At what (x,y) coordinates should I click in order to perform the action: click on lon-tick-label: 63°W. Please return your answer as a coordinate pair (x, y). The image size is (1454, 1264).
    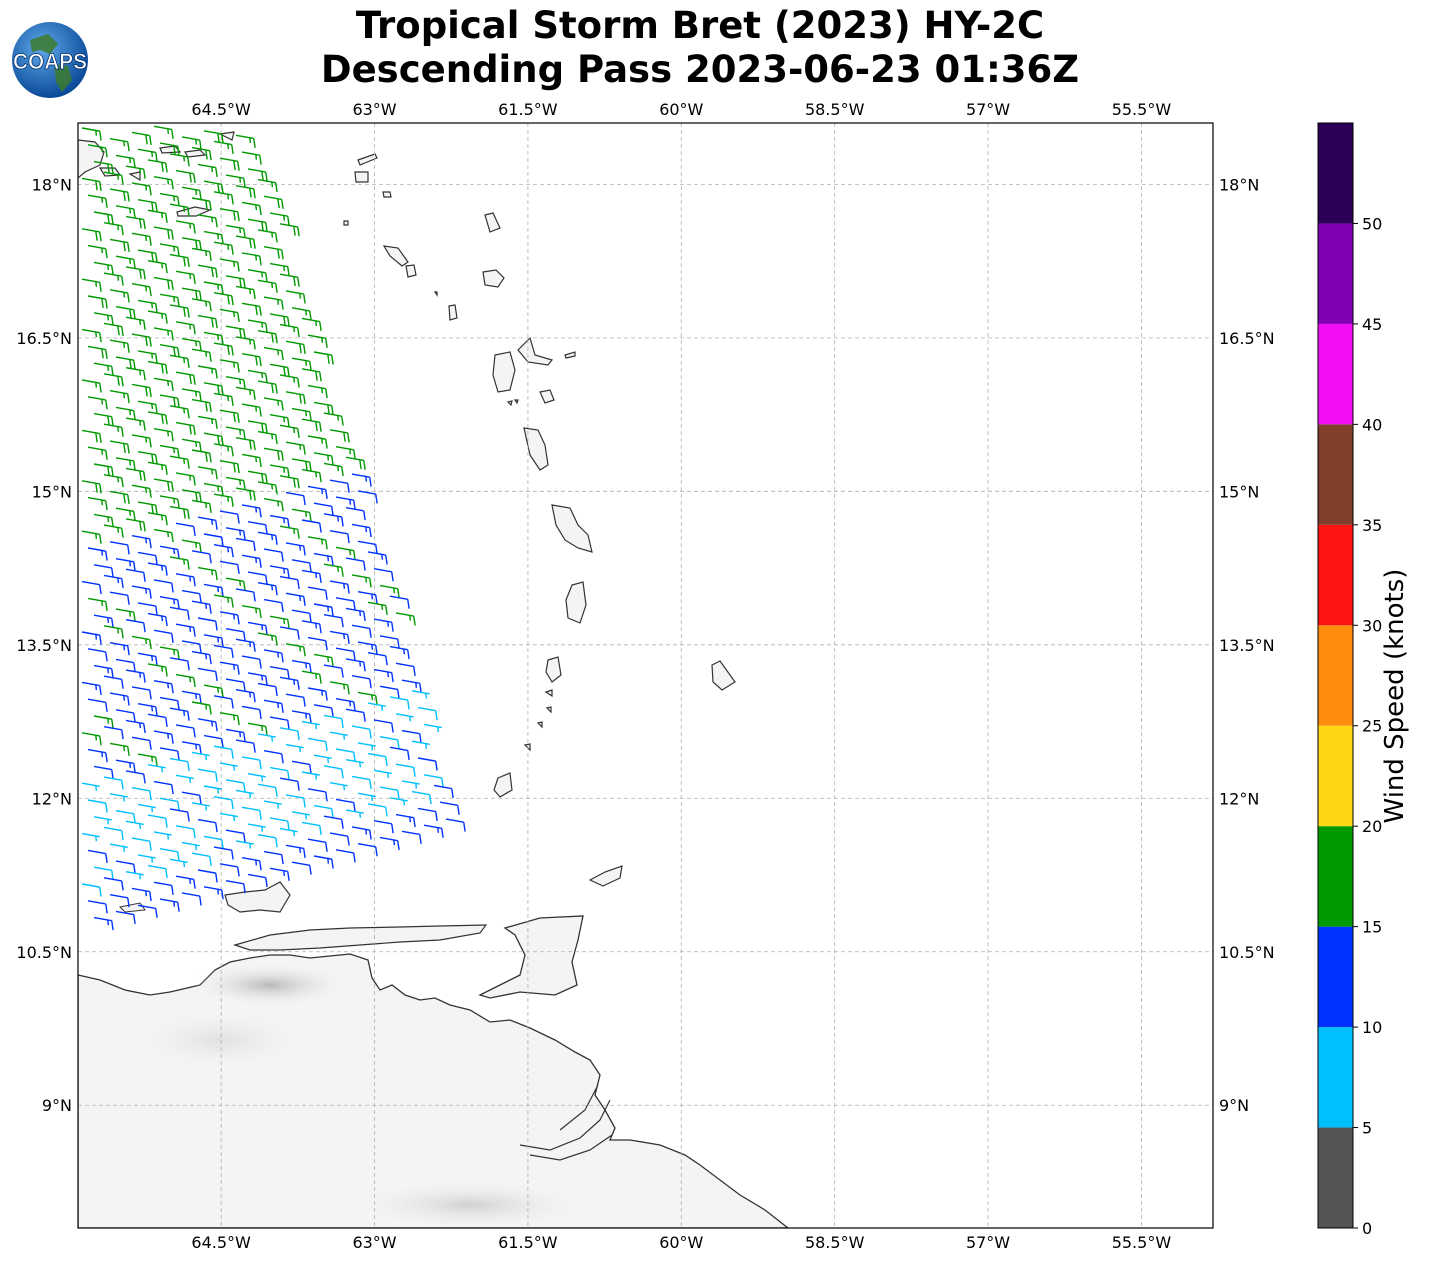
    Looking at the image, I should click on (374, 1242).